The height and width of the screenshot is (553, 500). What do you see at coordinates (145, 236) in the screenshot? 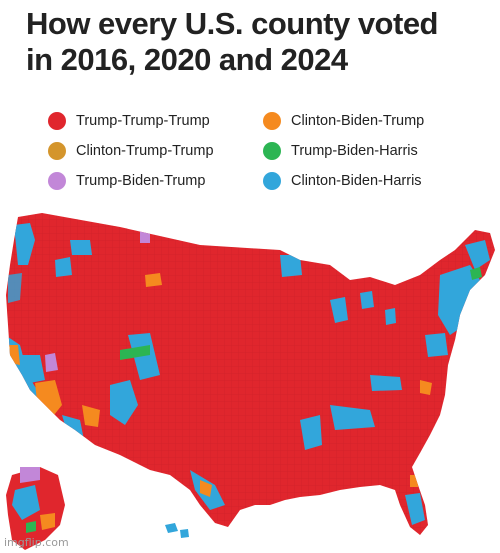
I see `region-purple-north` at bounding box center [145, 236].